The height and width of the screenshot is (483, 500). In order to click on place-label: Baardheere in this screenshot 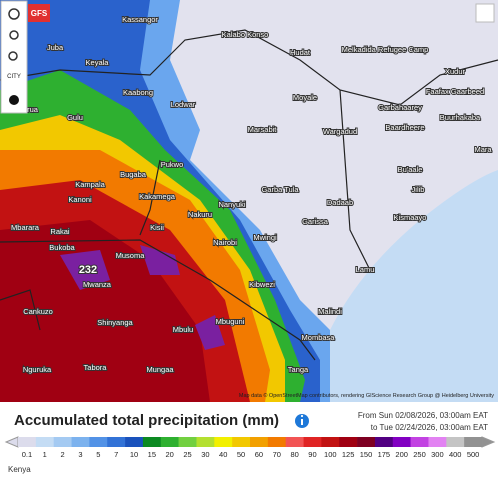, I will do `click(404, 127)`.